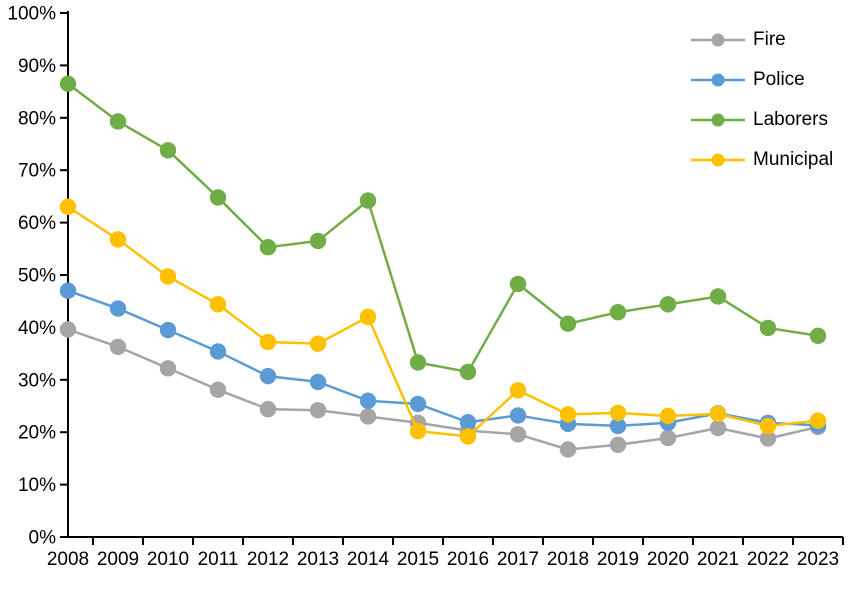 The height and width of the screenshot is (593, 852). What do you see at coordinates (718, 120) in the screenshot?
I see `laborers-line-marker-icon` at bounding box center [718, 120].